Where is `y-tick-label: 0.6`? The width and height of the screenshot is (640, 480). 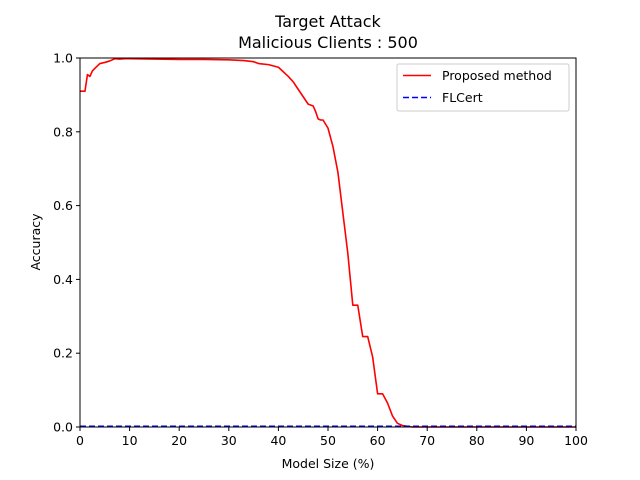 y-tick-label: 0.6 is located at coordinates (63, 205).